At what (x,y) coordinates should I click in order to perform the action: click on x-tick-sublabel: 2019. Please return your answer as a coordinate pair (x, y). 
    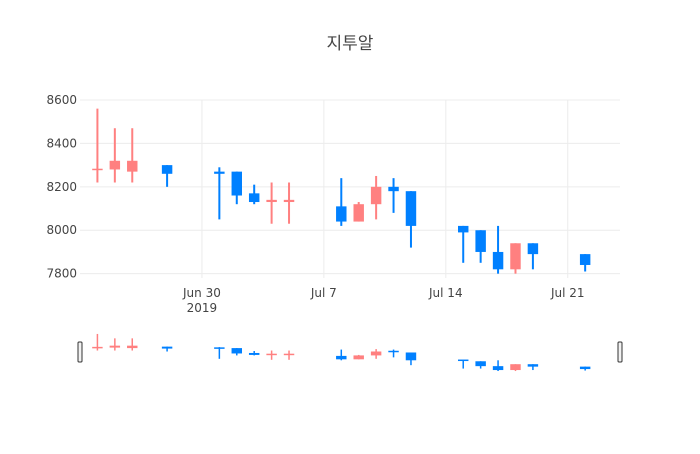
    Looking at the image, I should click on (202, 308).